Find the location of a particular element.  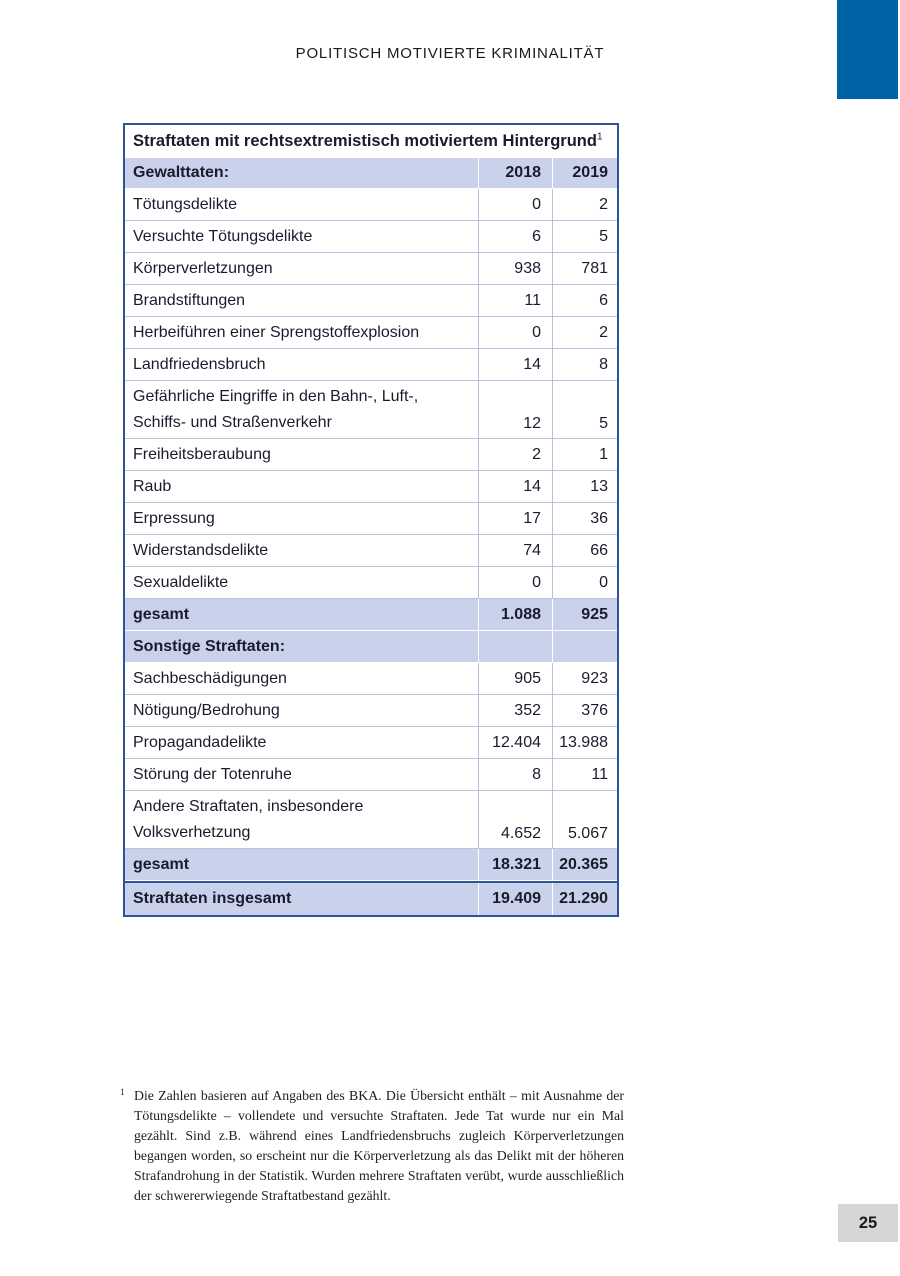

subtotal-row-sonstige: gesamt 18.321 20.365 is located at coordinates (371, 865).